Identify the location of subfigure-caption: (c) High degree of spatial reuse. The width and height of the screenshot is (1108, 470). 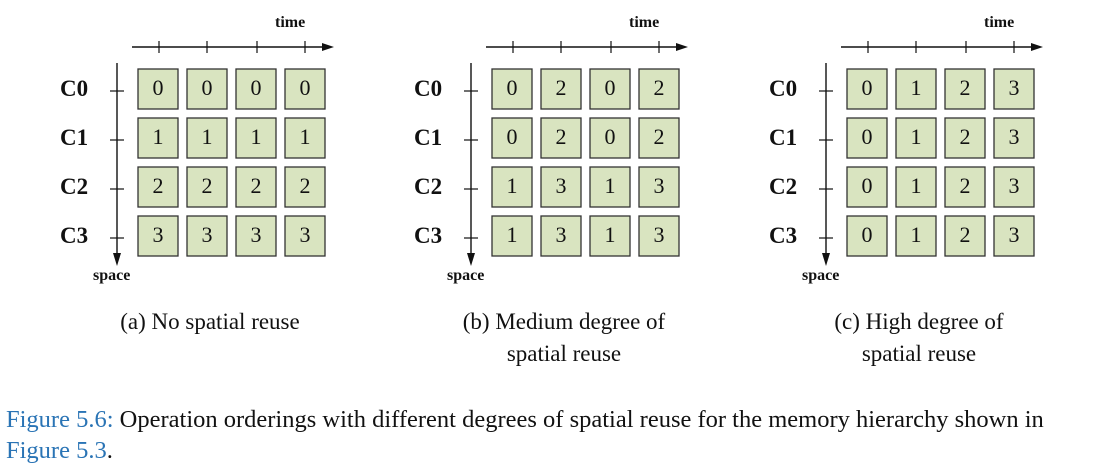
(919, 337).